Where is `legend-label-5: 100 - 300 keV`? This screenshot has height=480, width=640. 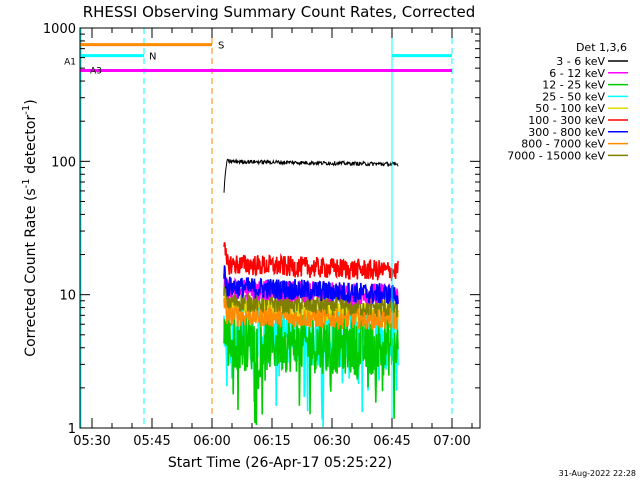 legend-label-5: 100 - 300 keV is located at coordinates (566, 120).